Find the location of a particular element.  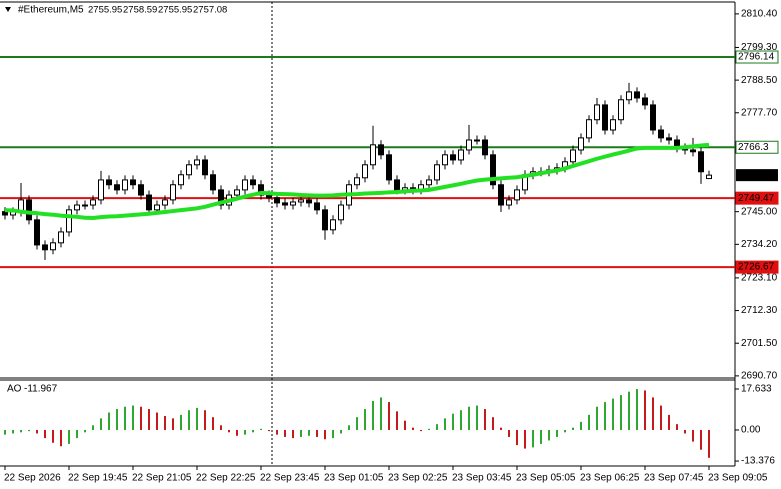

level-label: 2796.14 is located at coordinates (756, 57).